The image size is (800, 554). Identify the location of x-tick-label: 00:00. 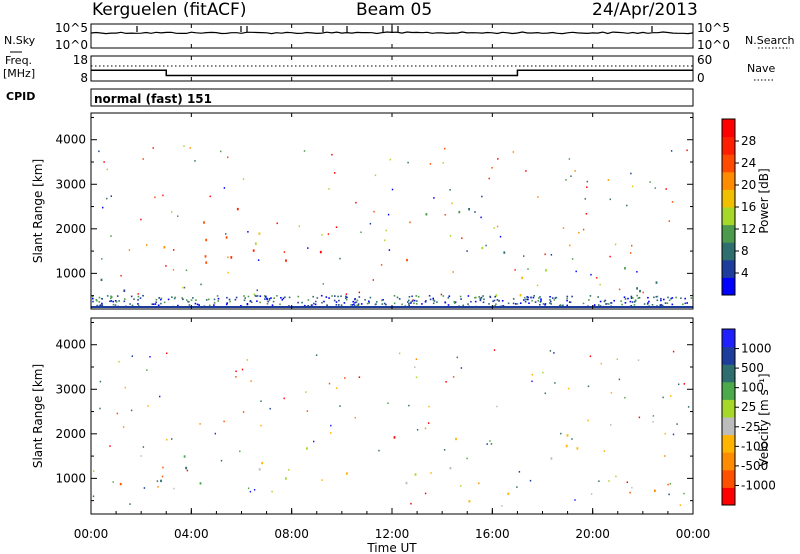
(91, 534).